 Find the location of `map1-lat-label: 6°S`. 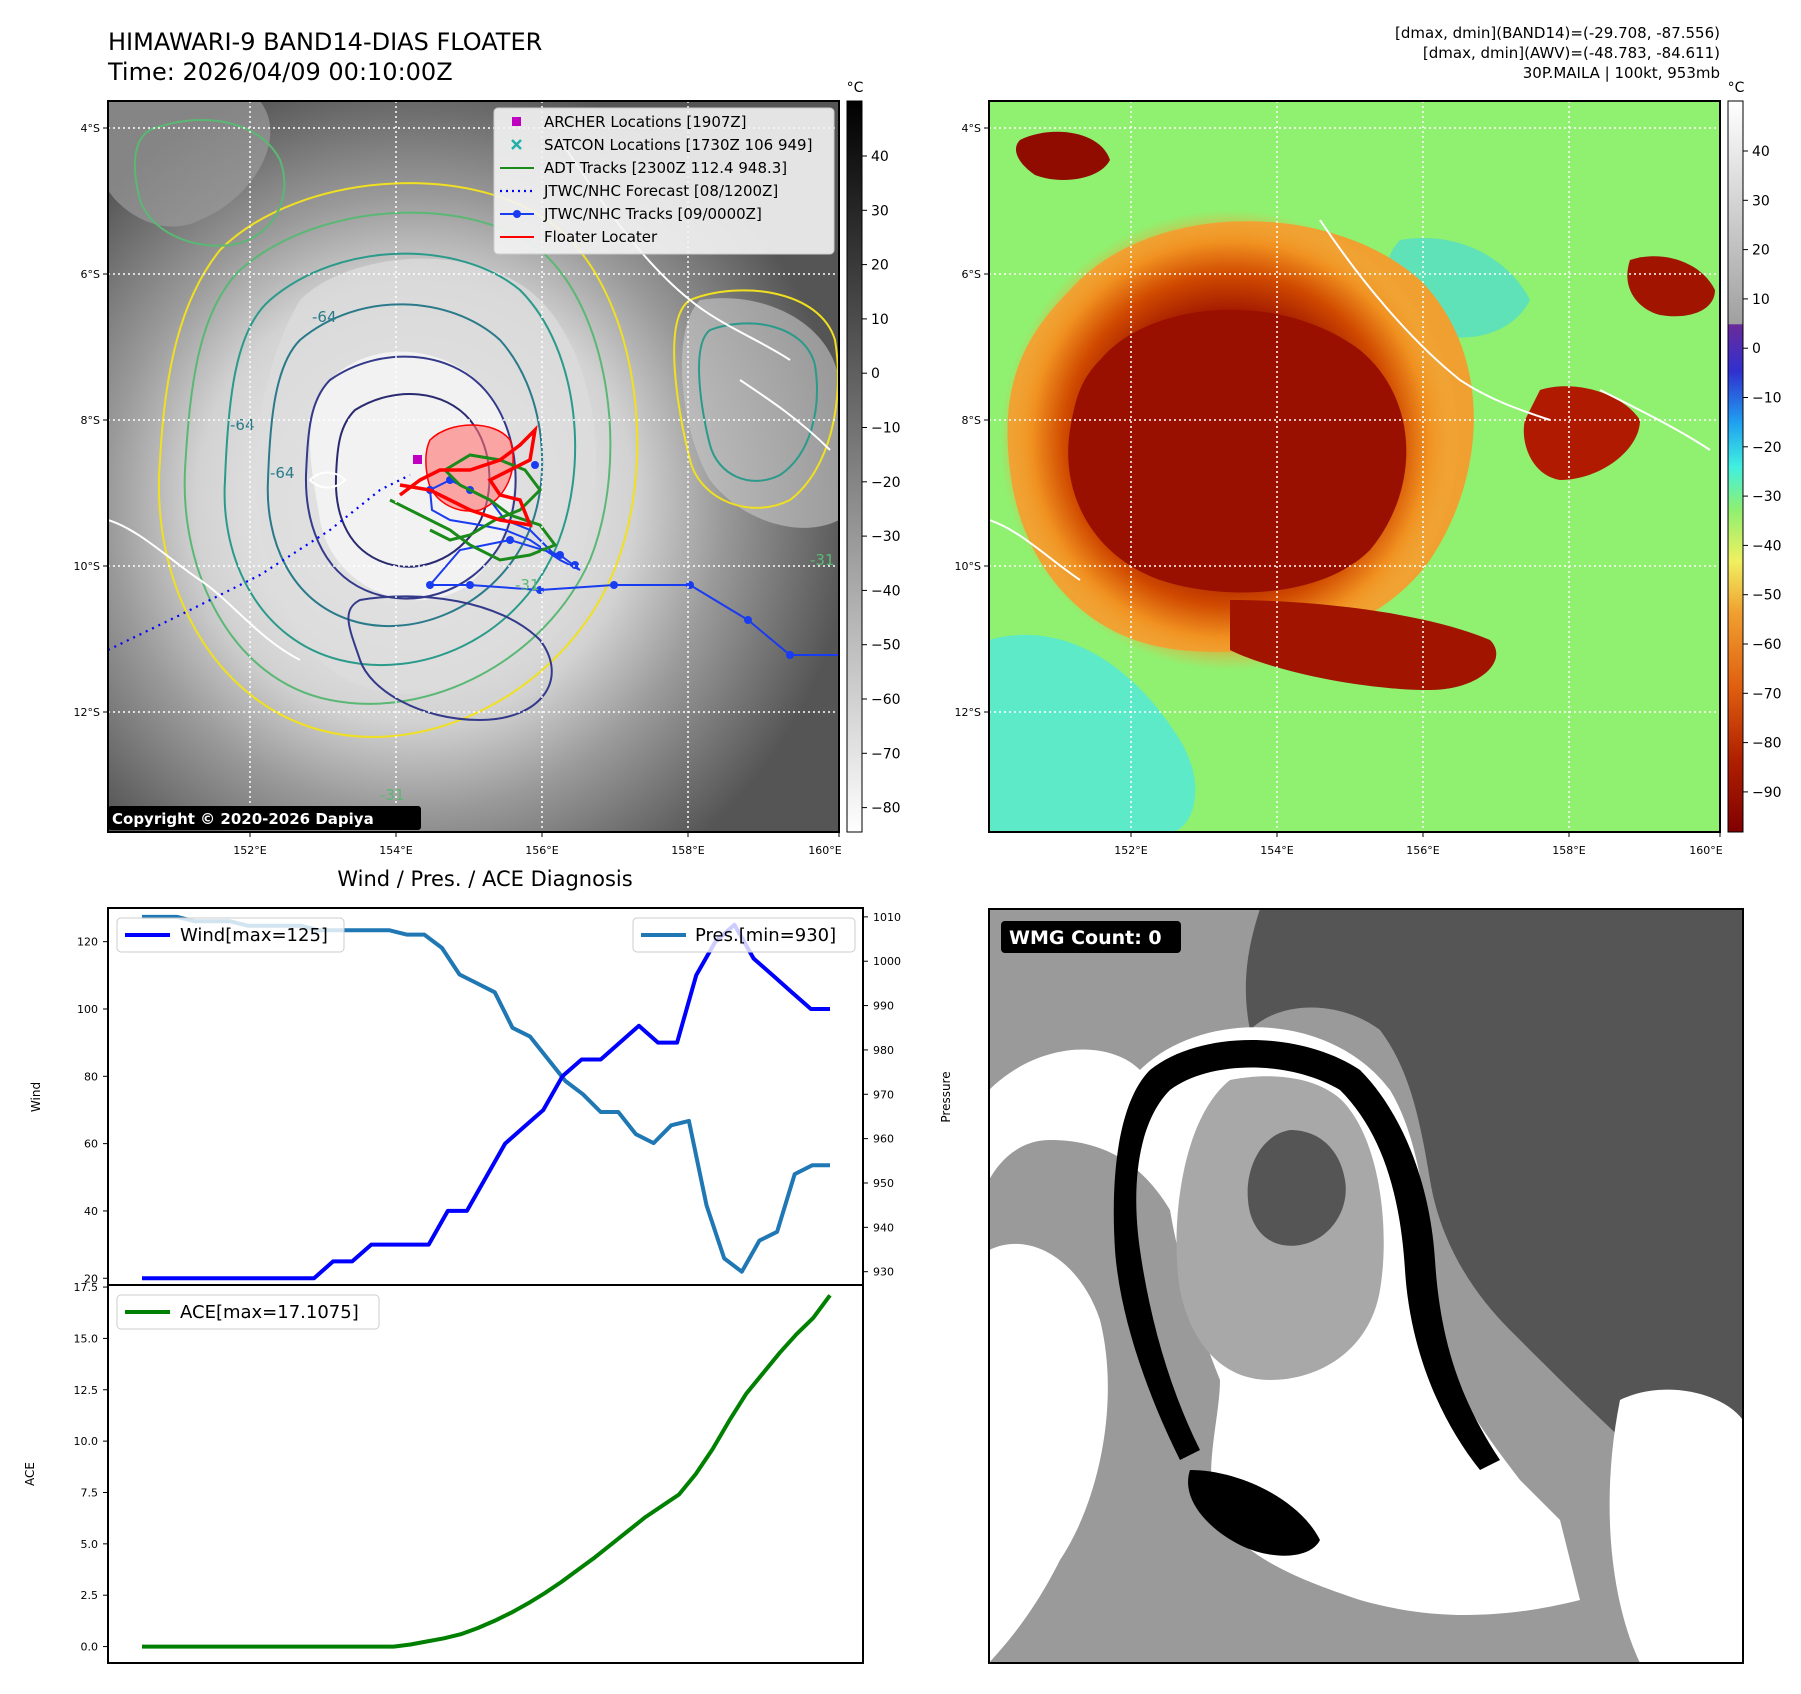

map1-lat-label: 6°S is located at coordinates (90, 274).